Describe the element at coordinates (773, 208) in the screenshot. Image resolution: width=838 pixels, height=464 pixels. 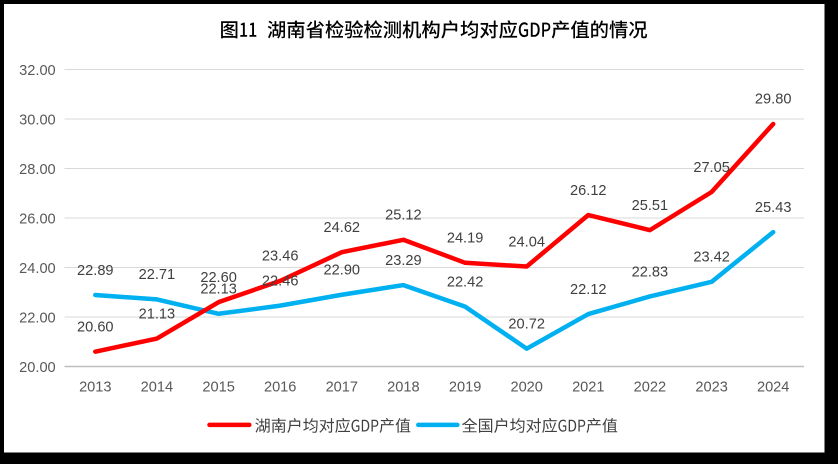
I see `svg-text: 25.43` at that location.